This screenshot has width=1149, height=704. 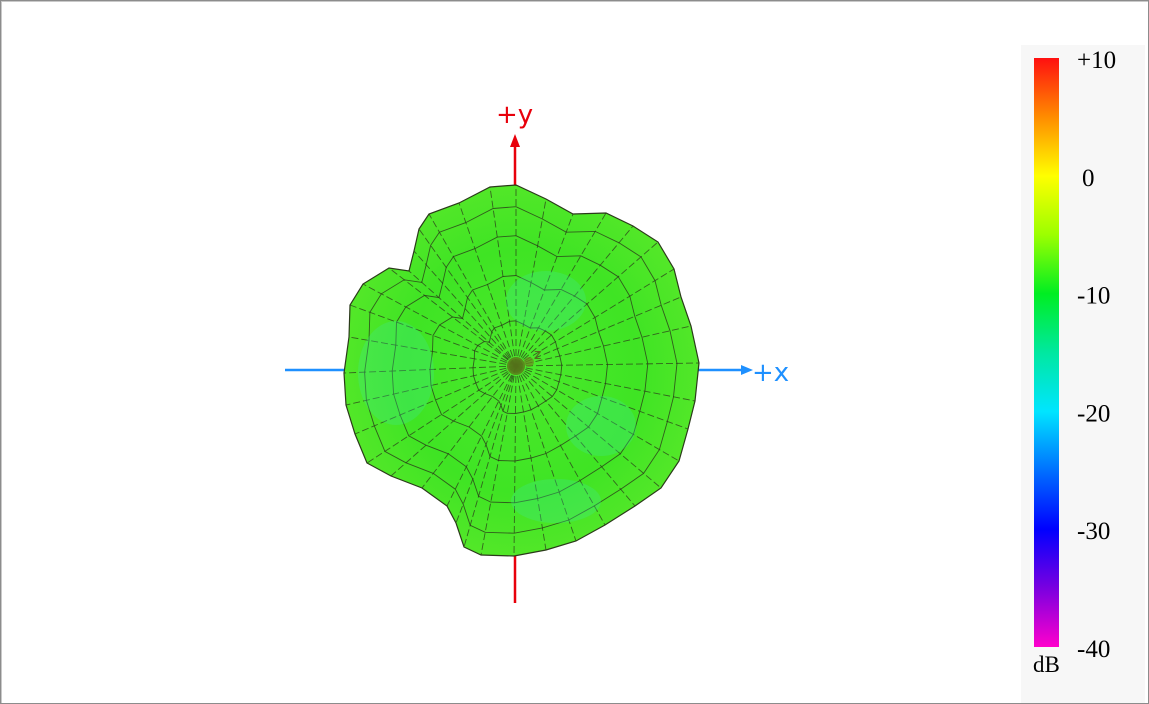 What do you see at coordinates (515, 140) in the screenshot?
I see `y-axis-arrowhead` at bounding box center [515, 140].